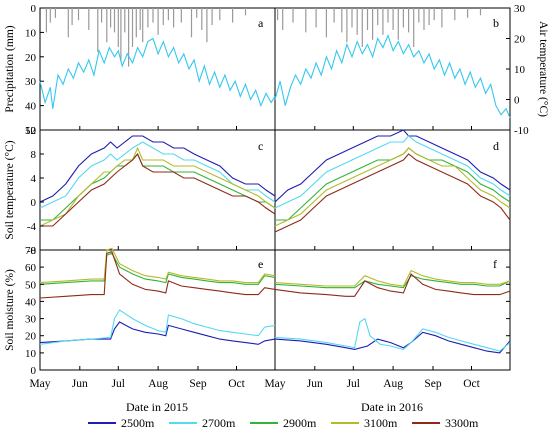 The image size is (550, 432). Describe the element at coordinates (300, 423) in the screenshot. I see `legend-label-2900m: 2900m` at that location.